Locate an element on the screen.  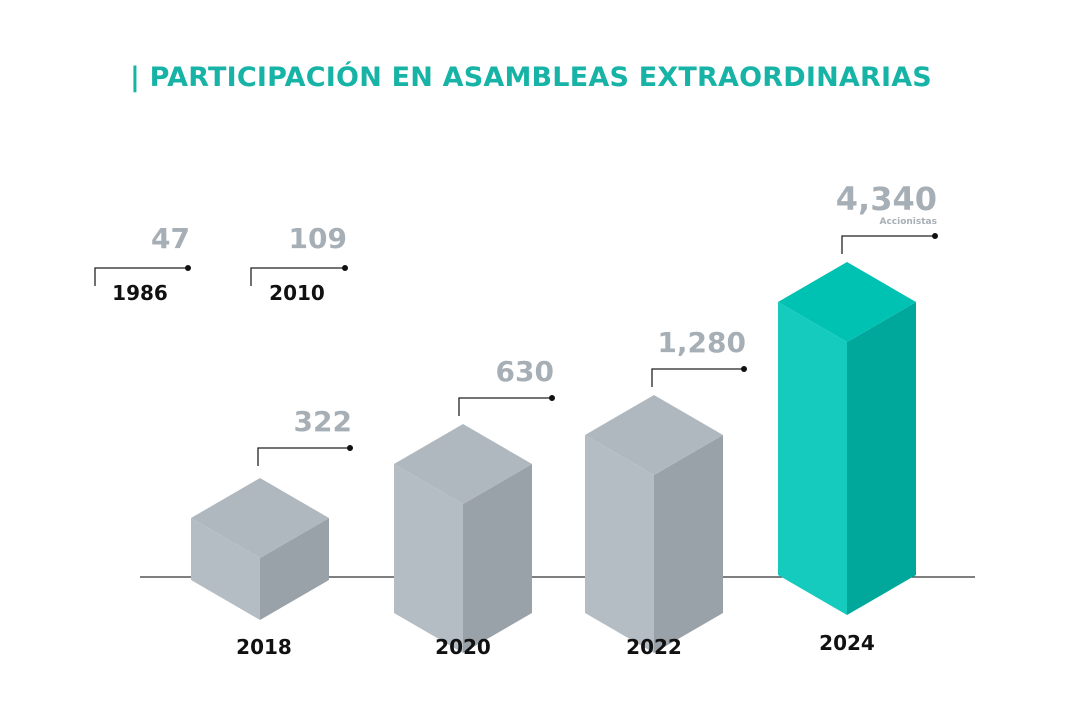
callout-dot-2010 is located at coordinates (345, 268).